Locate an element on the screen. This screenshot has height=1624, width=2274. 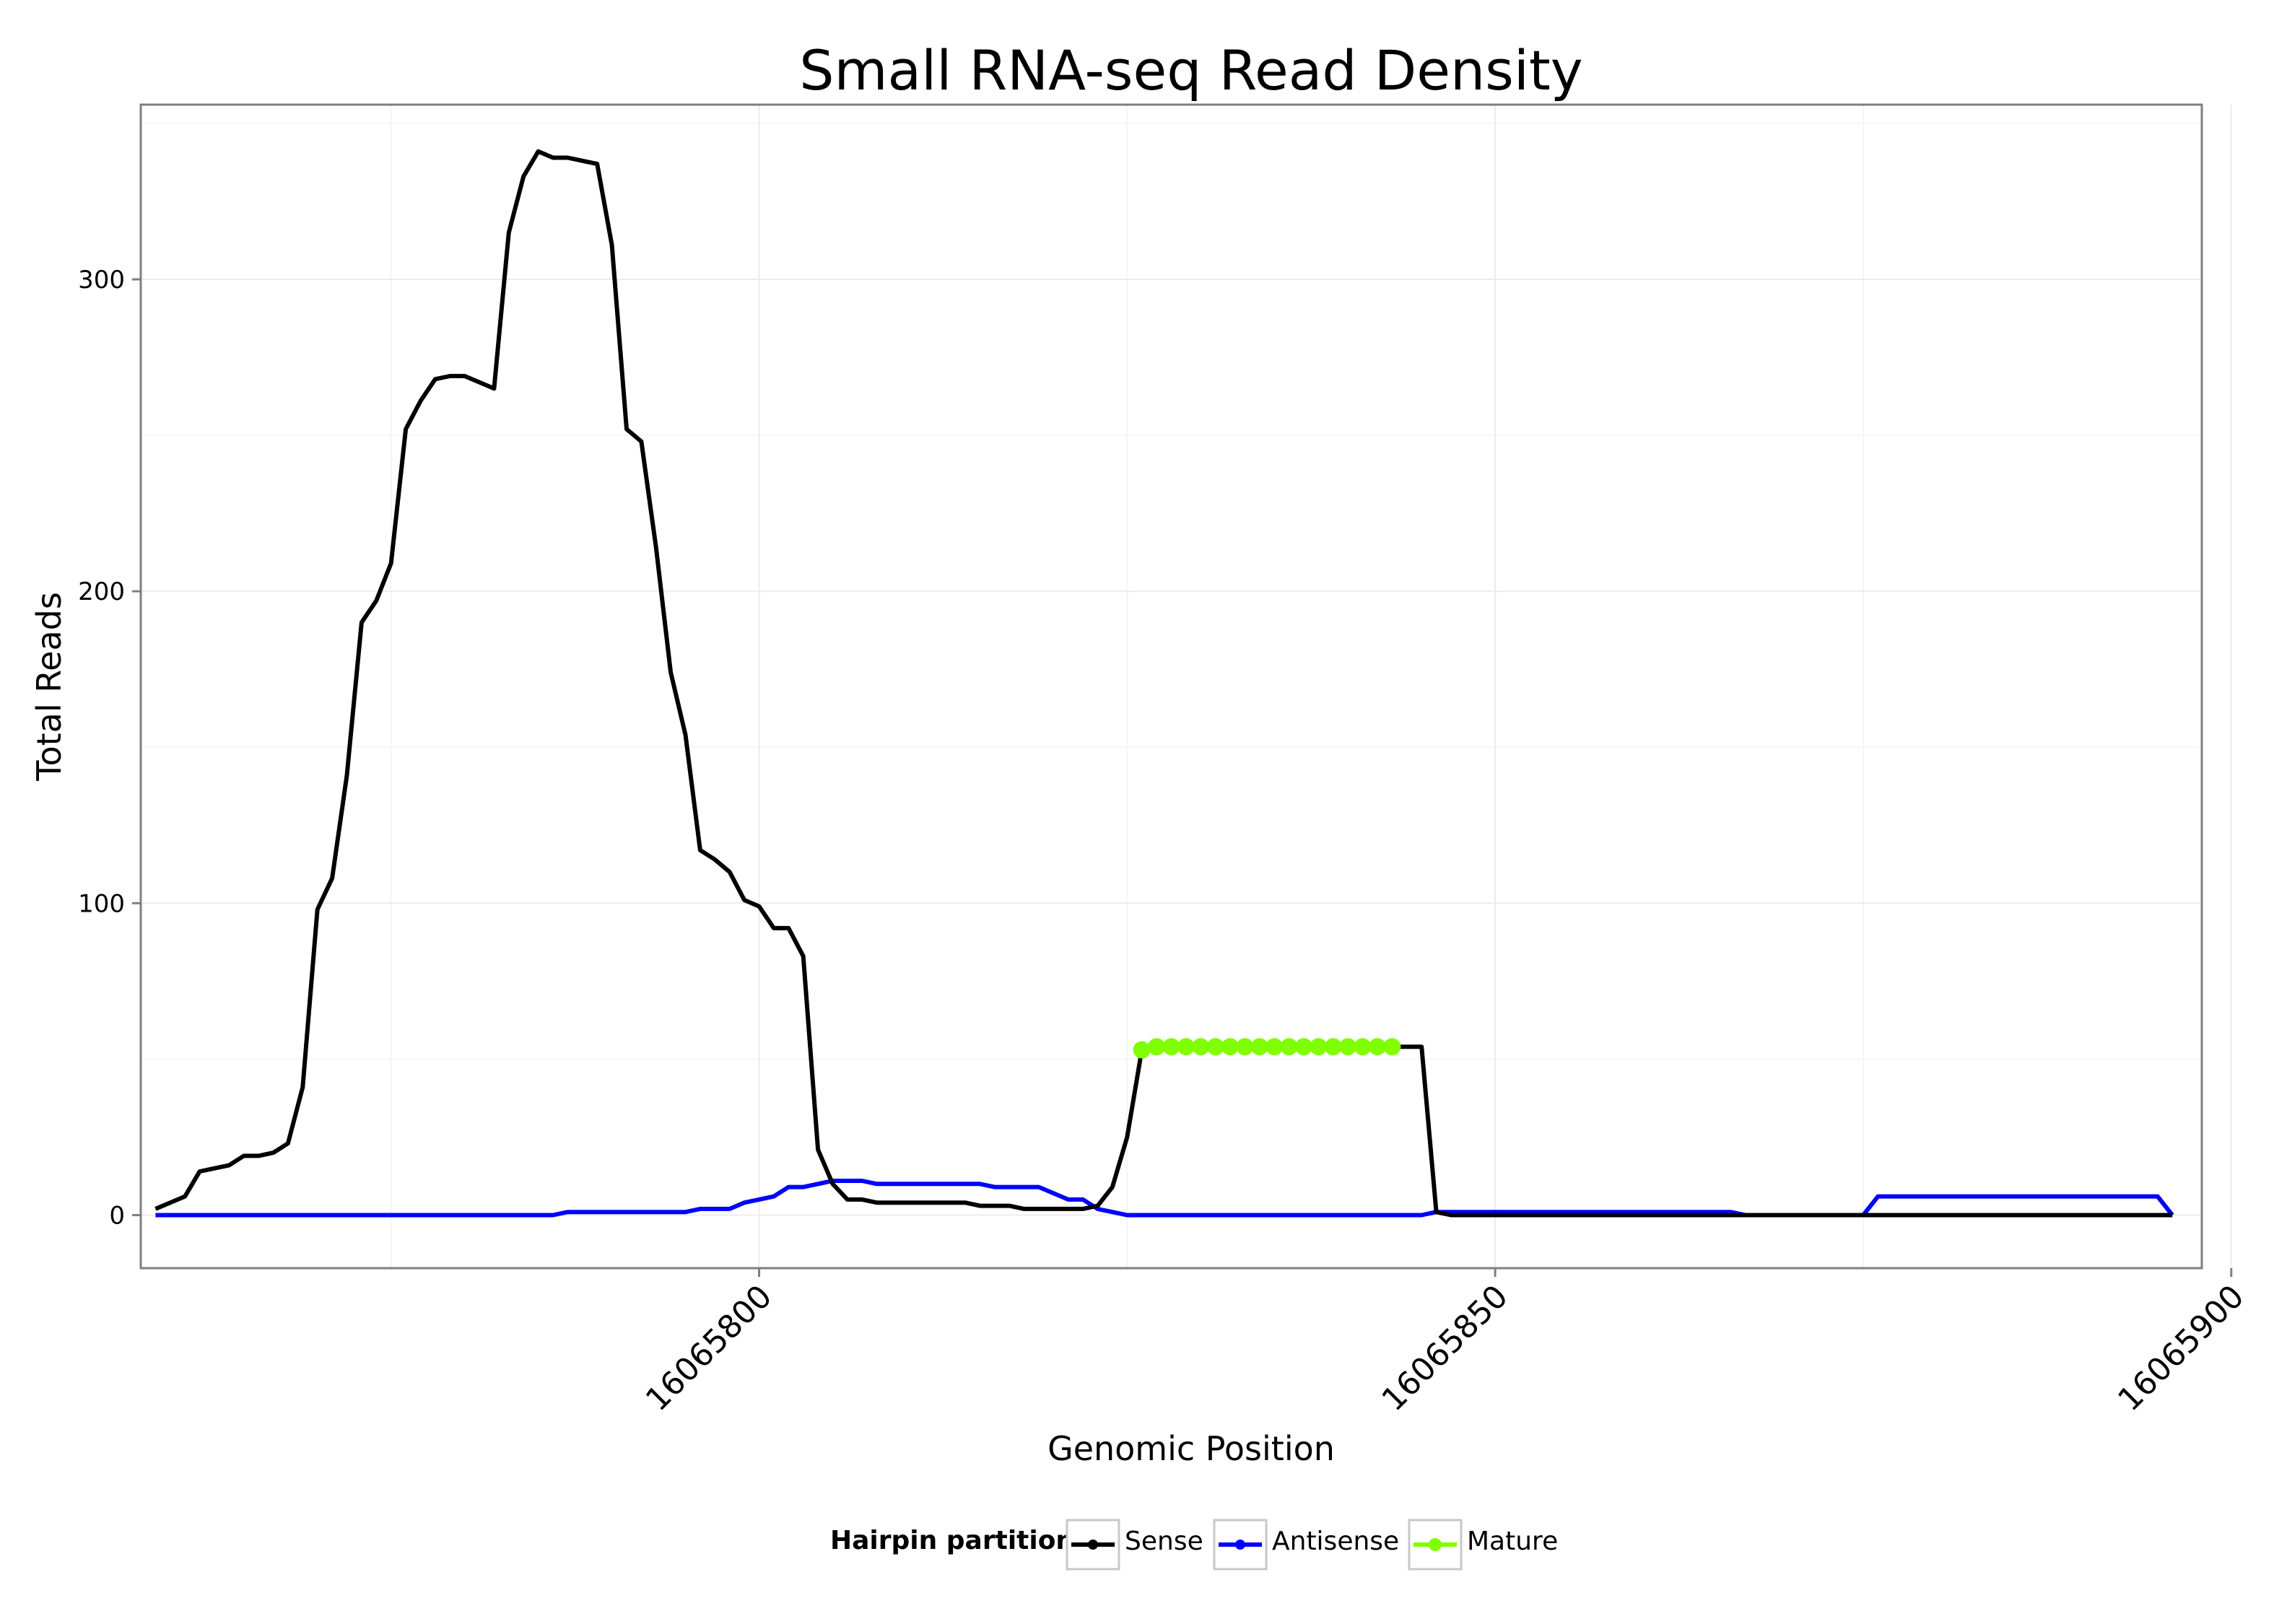
legend-point-mature is located at coordinates (1436, 1544).